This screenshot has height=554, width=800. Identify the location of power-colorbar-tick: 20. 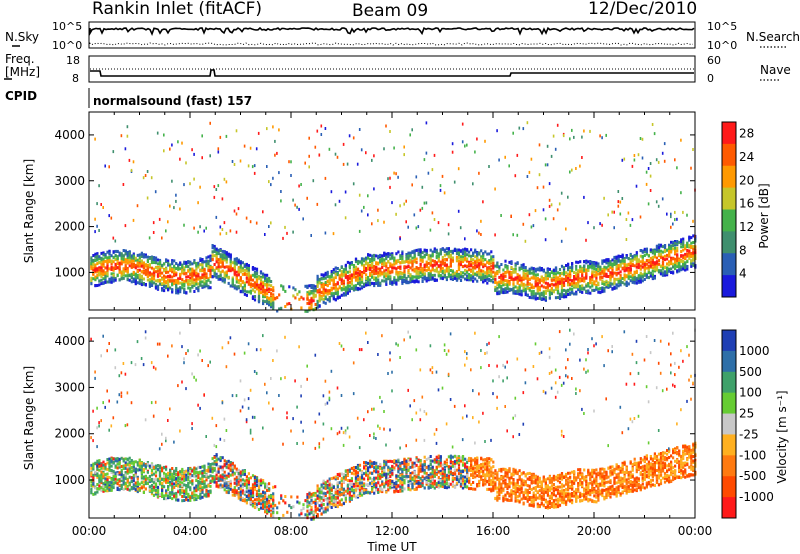
(746, 180).